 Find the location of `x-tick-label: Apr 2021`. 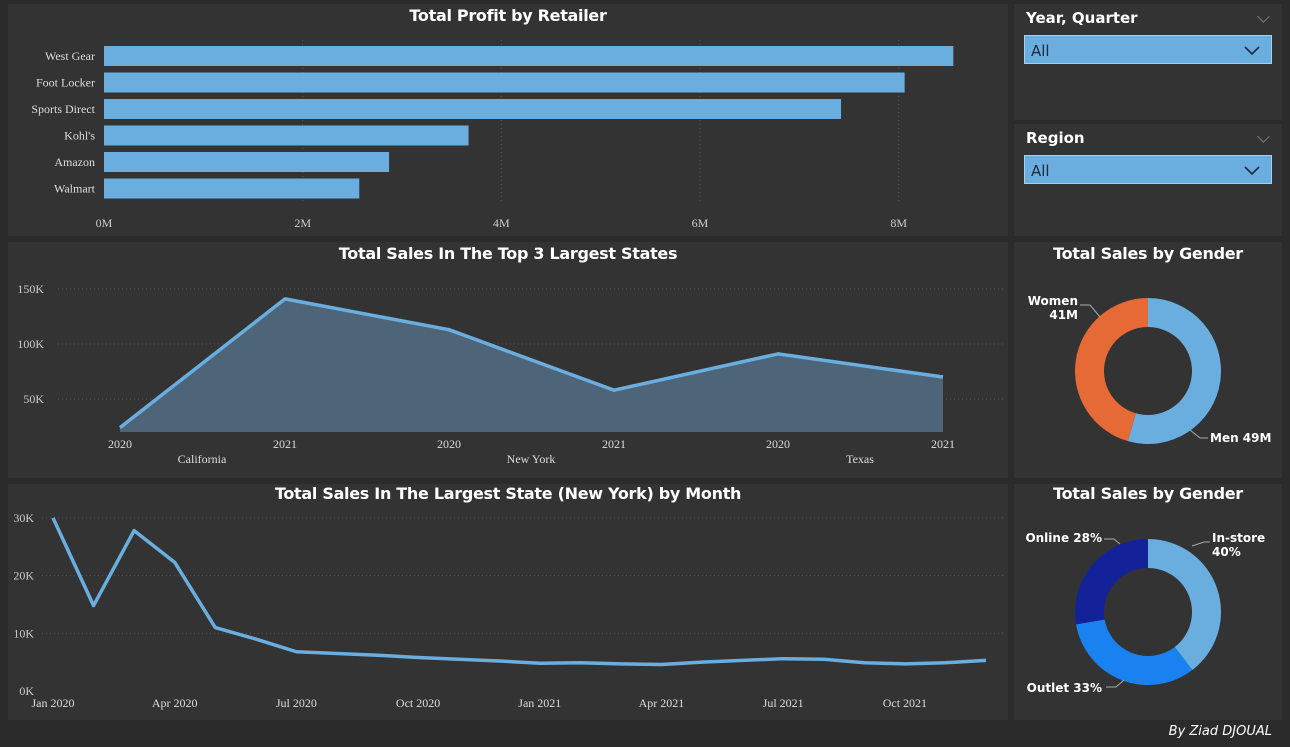

x-tick-label: Apr 2021 is located at coordinates (662, 703).